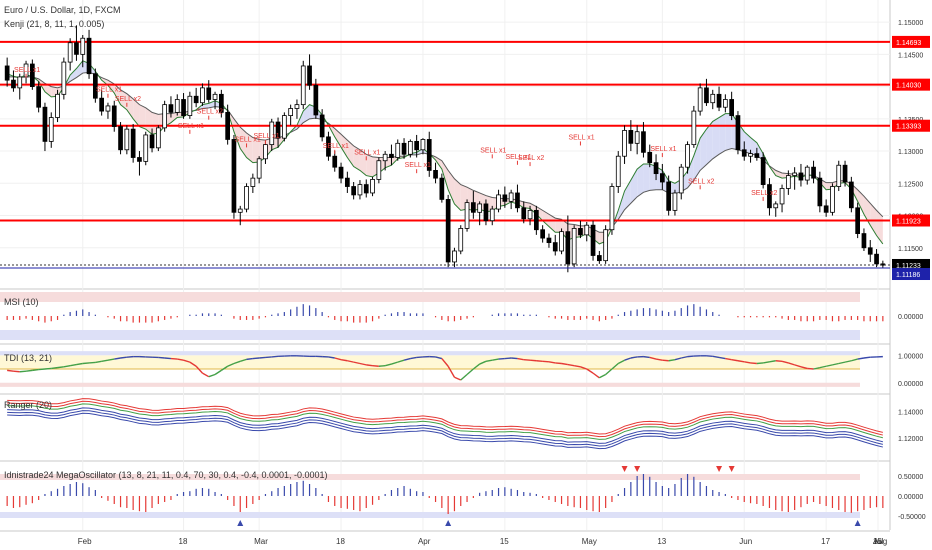 This screenshot has width=932, height=550. Describe the element at coordinates (28, 358) in the screenshot. I see `tdi-pane-title: TDI (13, 21)` at that location.